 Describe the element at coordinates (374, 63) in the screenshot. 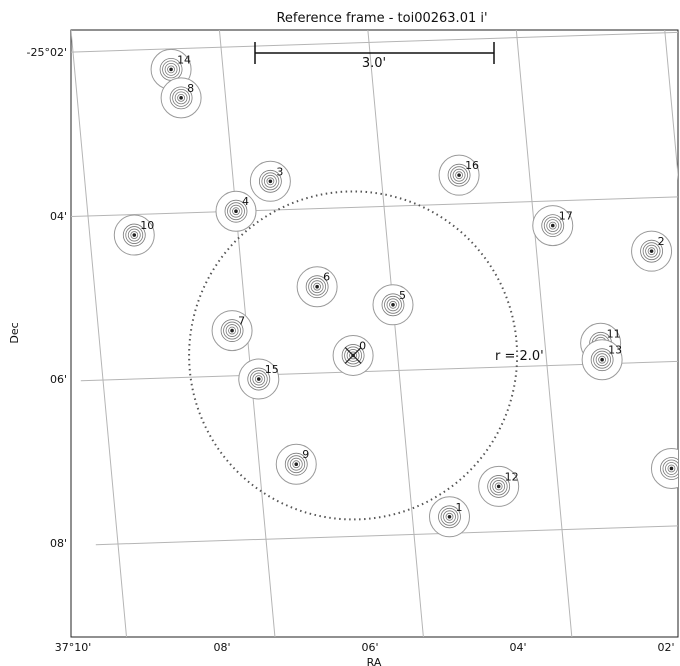

I see `scale-bar-label: 3.0'` at that location.